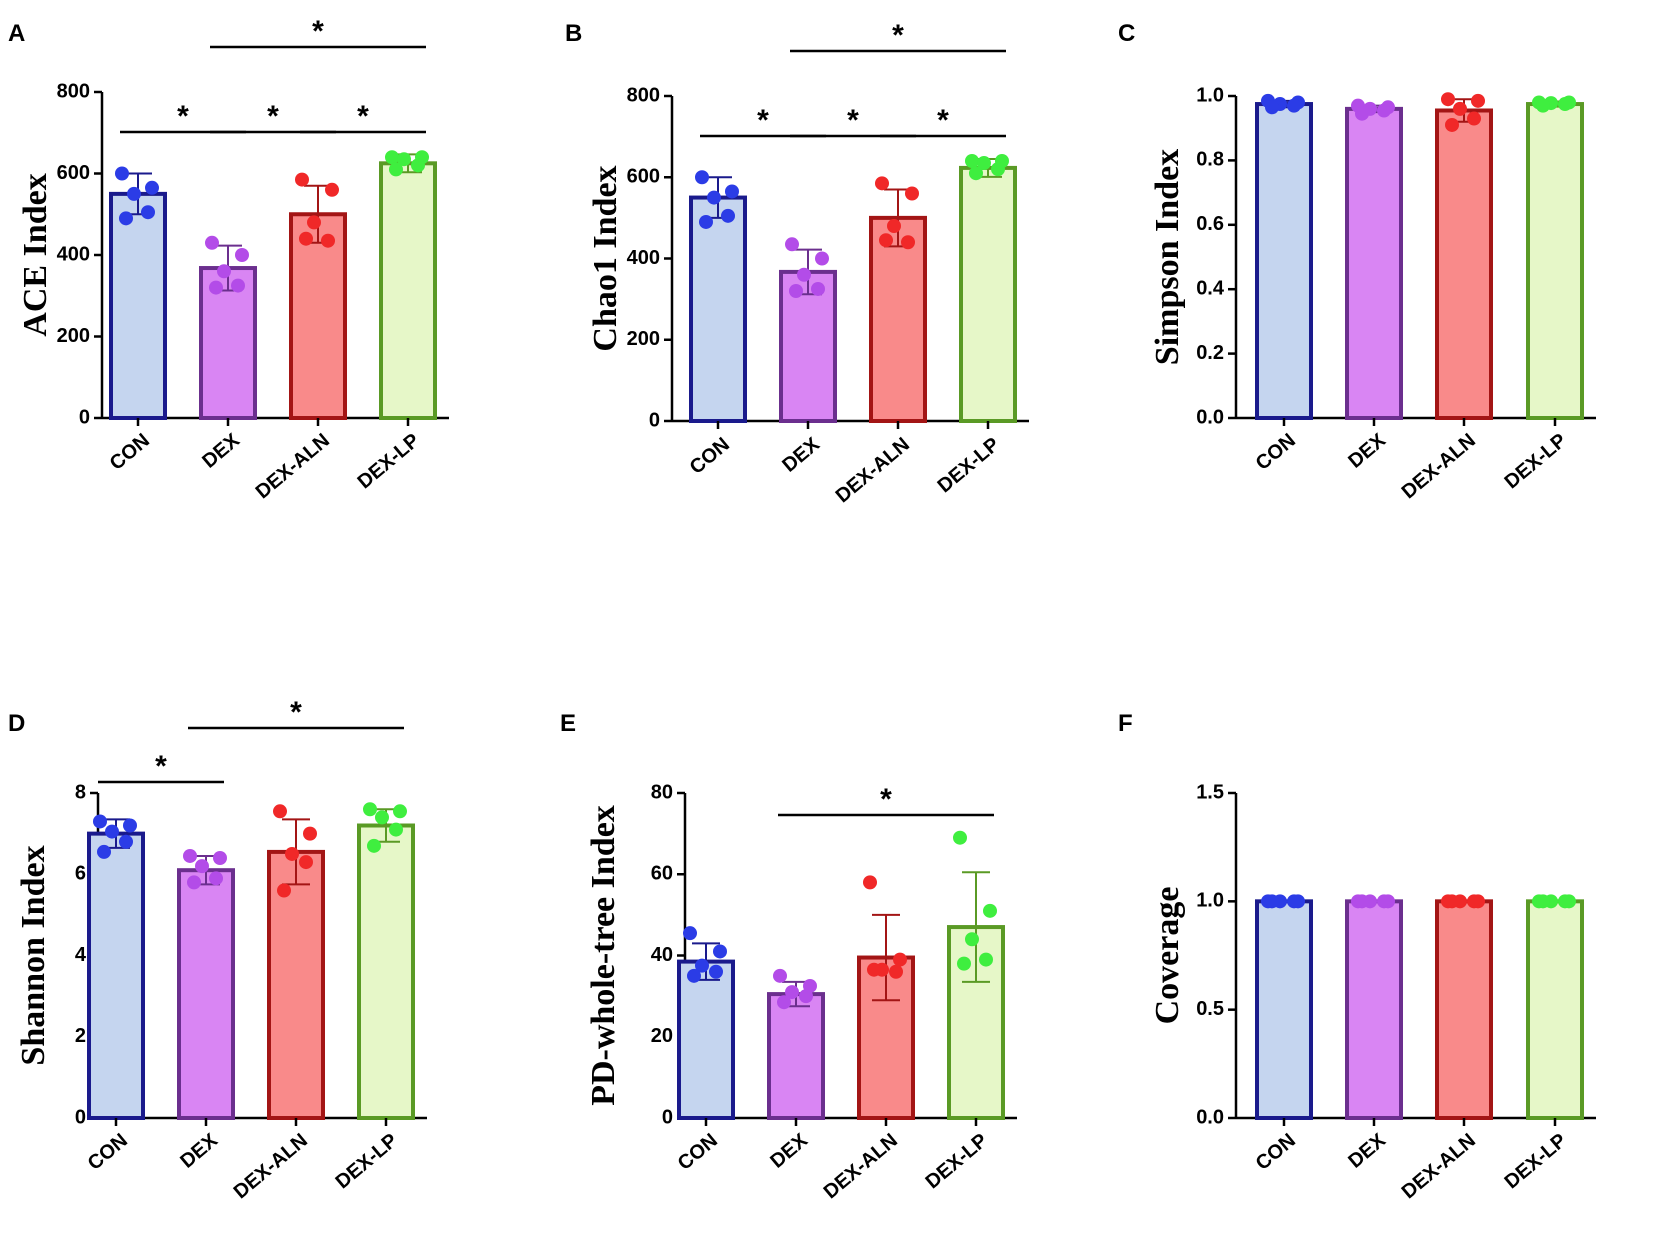  Describe the element at coordinates (1210, 288) in the screenshot. I see `y-tick-label: 0.4` at that location.